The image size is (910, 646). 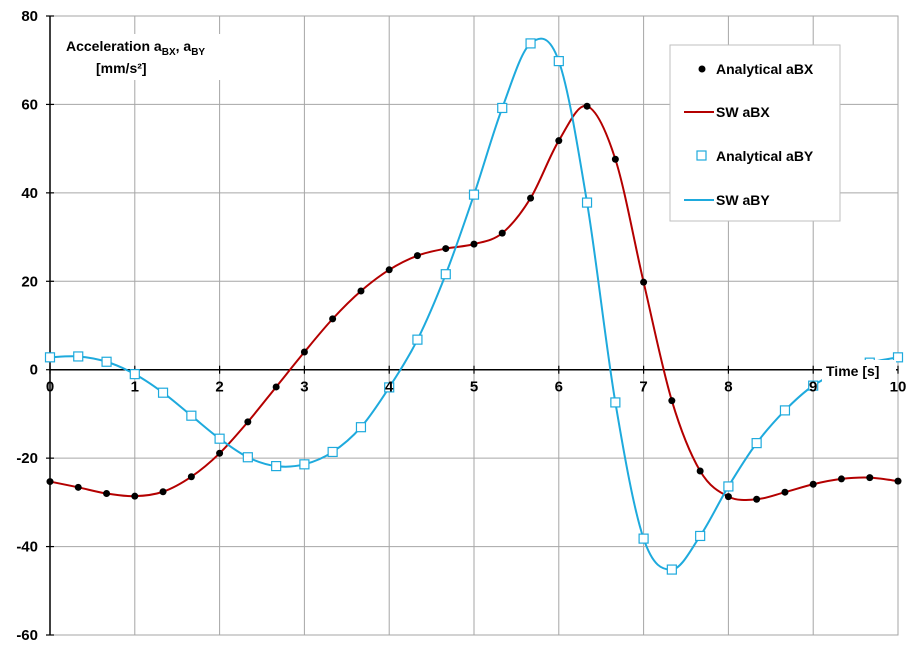 I want to click on legend-item-sw-abx: SW aBX, so click(x=727, y=112).